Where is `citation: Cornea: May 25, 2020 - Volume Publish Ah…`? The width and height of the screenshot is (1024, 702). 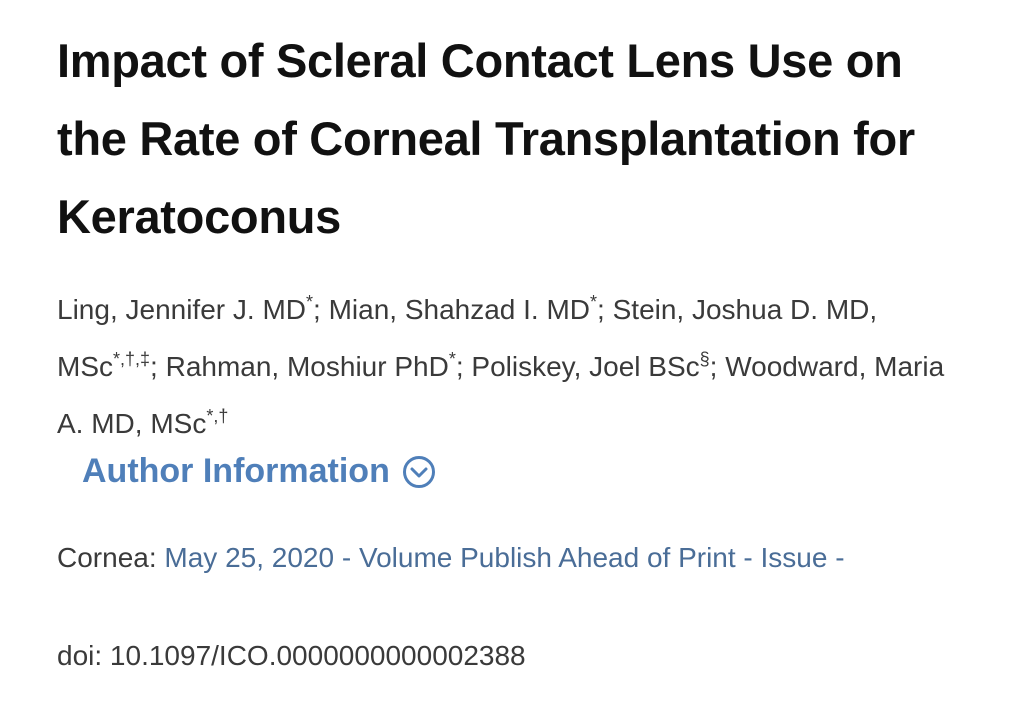
citation: Cornea: May 25, 2020 - Volume Publish Ah… is located at coordinates (517, 558).